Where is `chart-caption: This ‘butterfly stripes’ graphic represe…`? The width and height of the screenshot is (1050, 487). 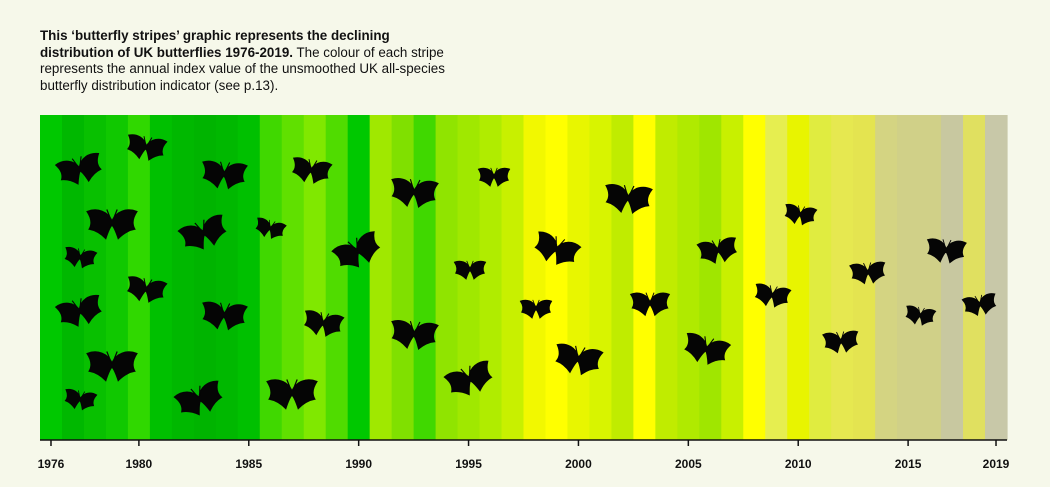 chart-caption: This ‘butterfly stripes’ graphic represe… is located at coordinates (250, 61).